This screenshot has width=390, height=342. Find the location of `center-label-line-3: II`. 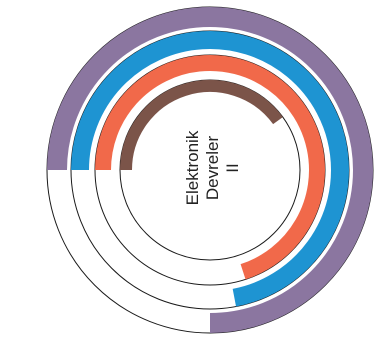

center-label-line-3: II is located at coordinates (232, 167).